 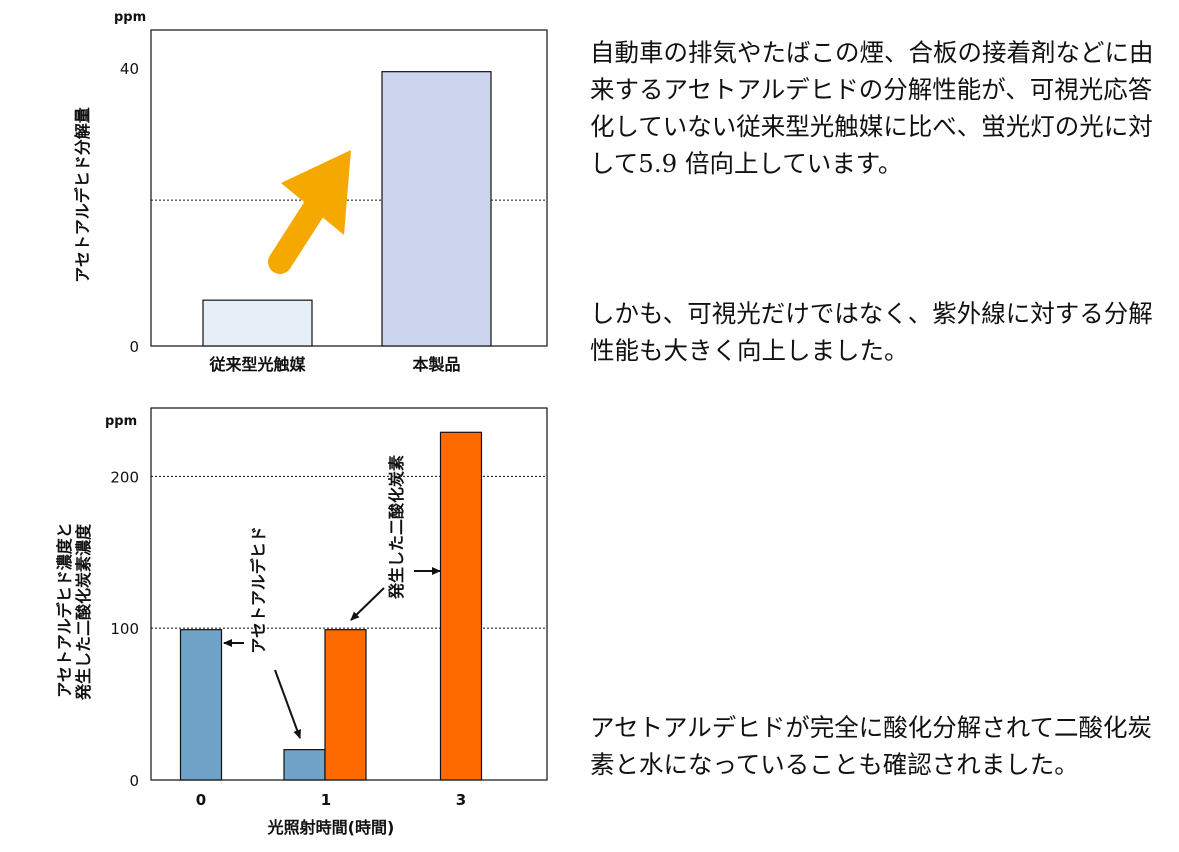 I want to click on chart2-bars, so click(x=331, y=606).